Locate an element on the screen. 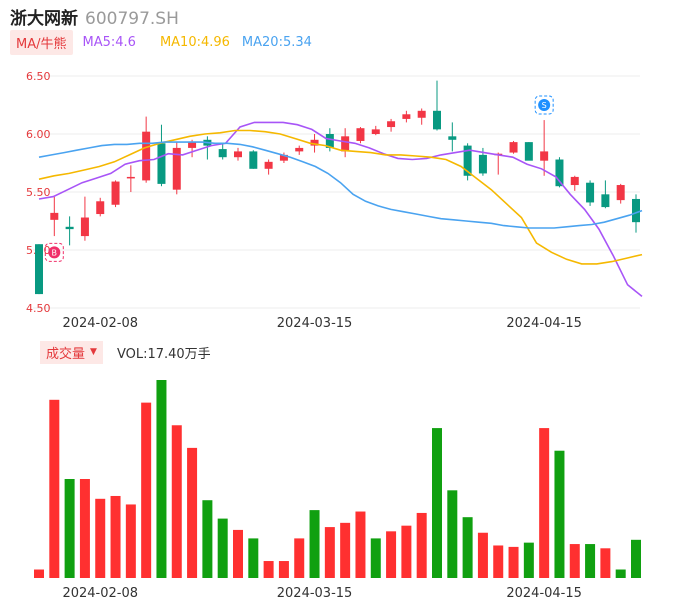 Image resolution: width=686 pixels, height=606 pixels. y-tick-label: 4.50 is located at coordinates (38, 308).